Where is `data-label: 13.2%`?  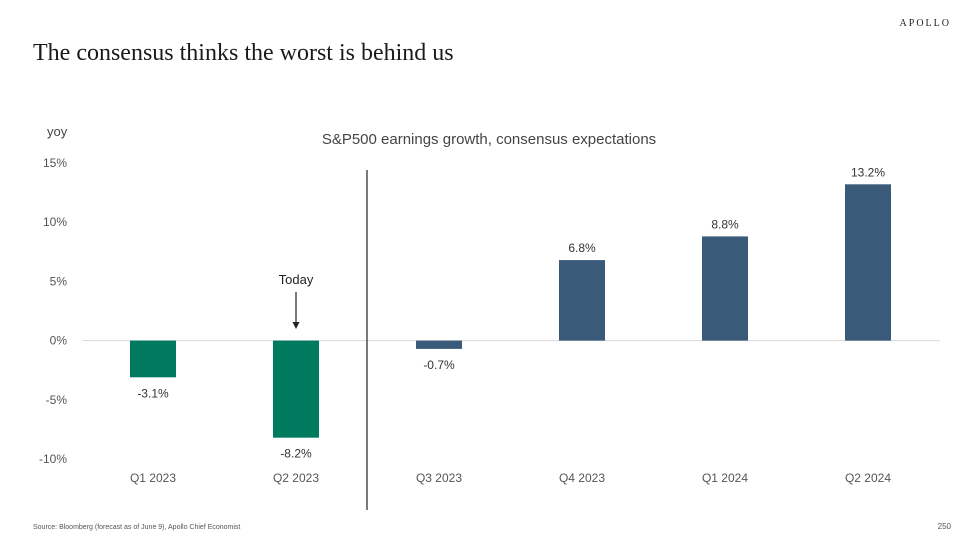 data-label: 13.2% is located at coordinates (868, 172).